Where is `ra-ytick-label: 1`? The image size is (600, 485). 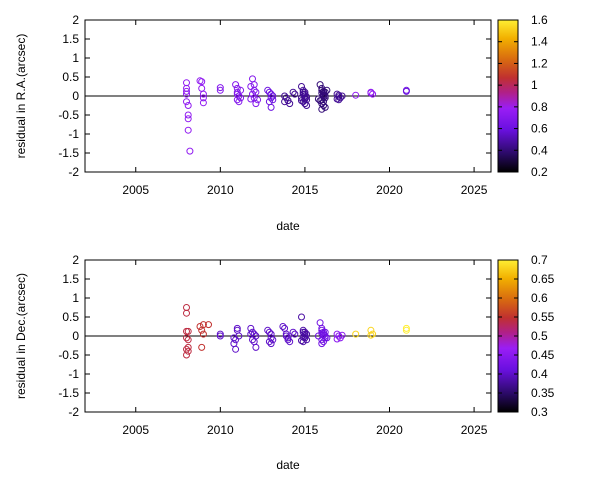
ra-ytick-label: 1 is located at coordinates (75, 58).